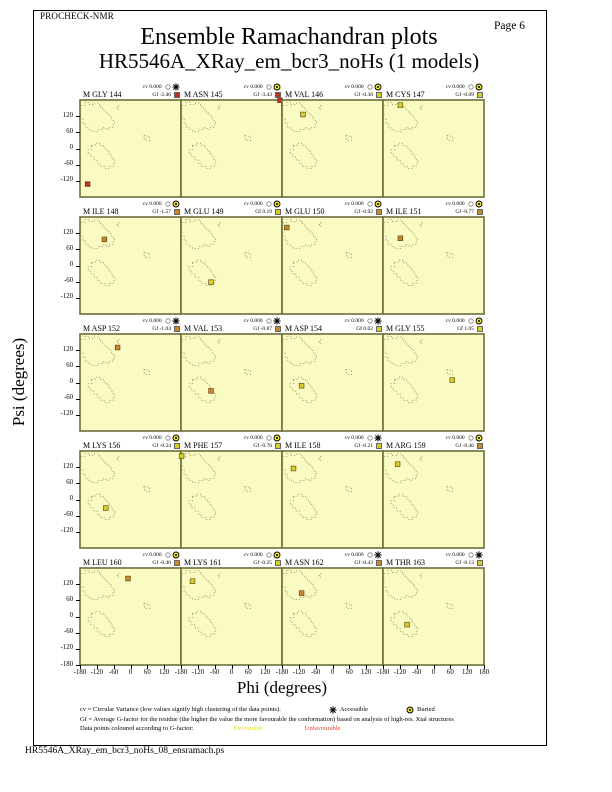 This screenshot has width=612, height=792. What do you see at coordinates (509, 26) in the screenshot?
I see `page-number: Page 6` at bounding box center [509, 26].